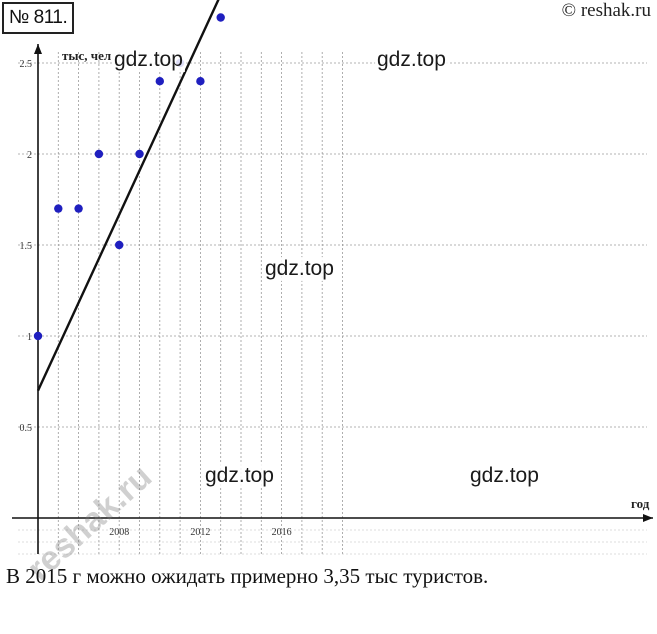 The height and width of the screenshot is (634, 657). What do you see at coordinates (86, 55) in the screenshot?
I see `y-axis-label: тыс, чел` at bounding box center [86, 55].